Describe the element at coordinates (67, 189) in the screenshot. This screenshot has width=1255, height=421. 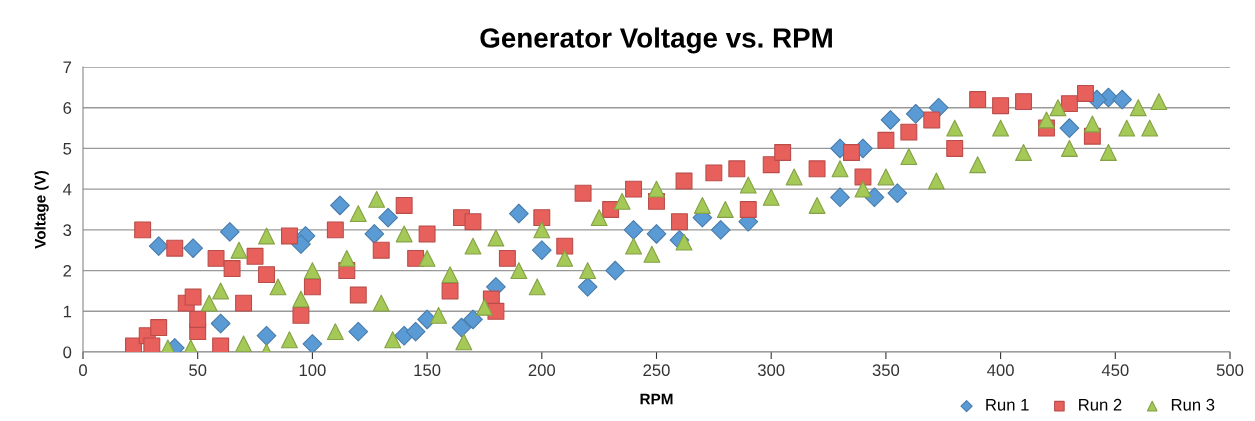
I see `y-tick-label: 4` at that location.